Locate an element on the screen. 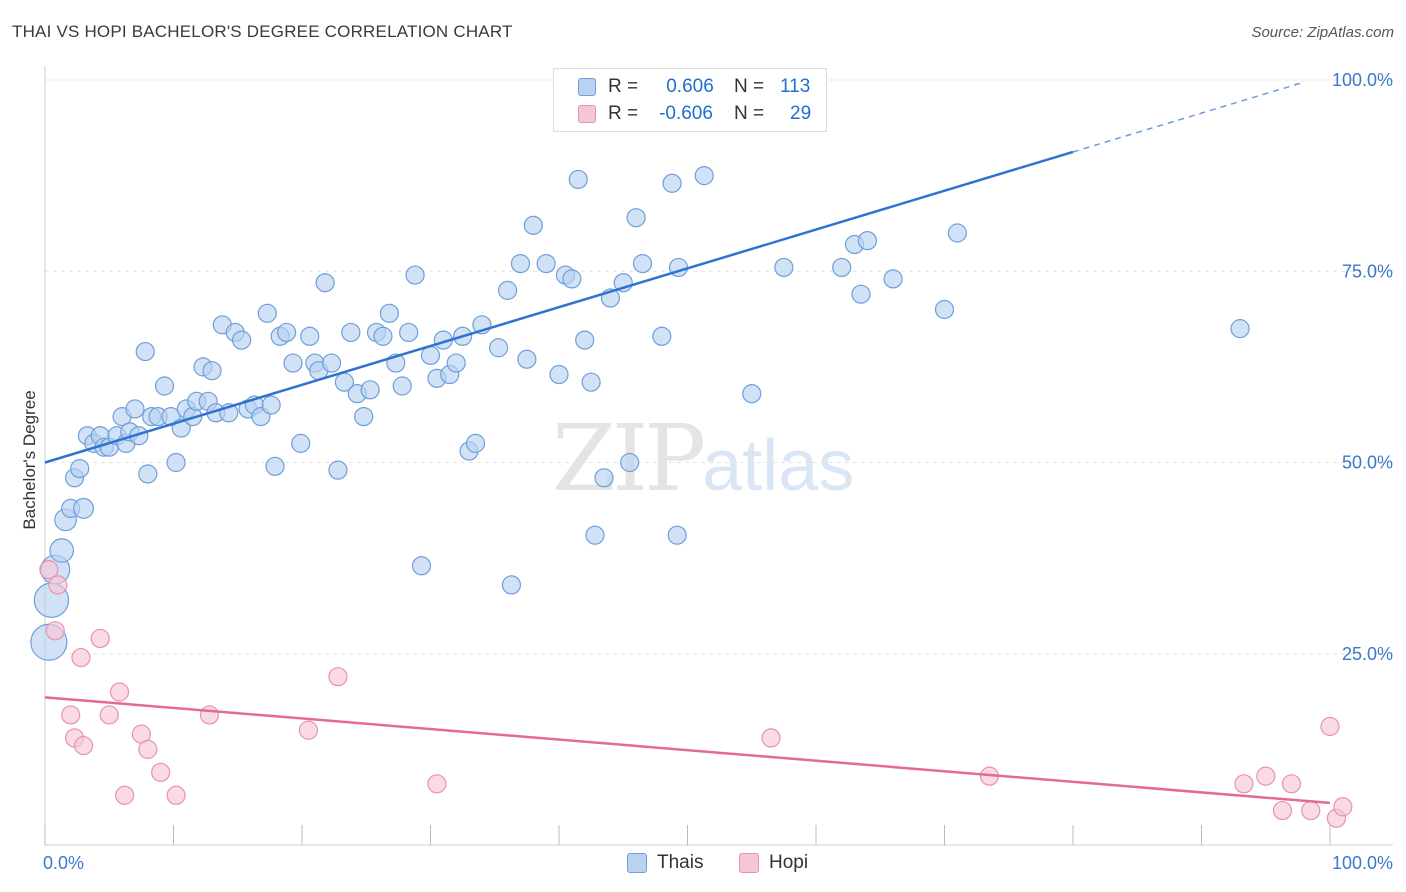 The image size is (1406, 892). legend-swatch-hopi is located at coordinates (587, 114).